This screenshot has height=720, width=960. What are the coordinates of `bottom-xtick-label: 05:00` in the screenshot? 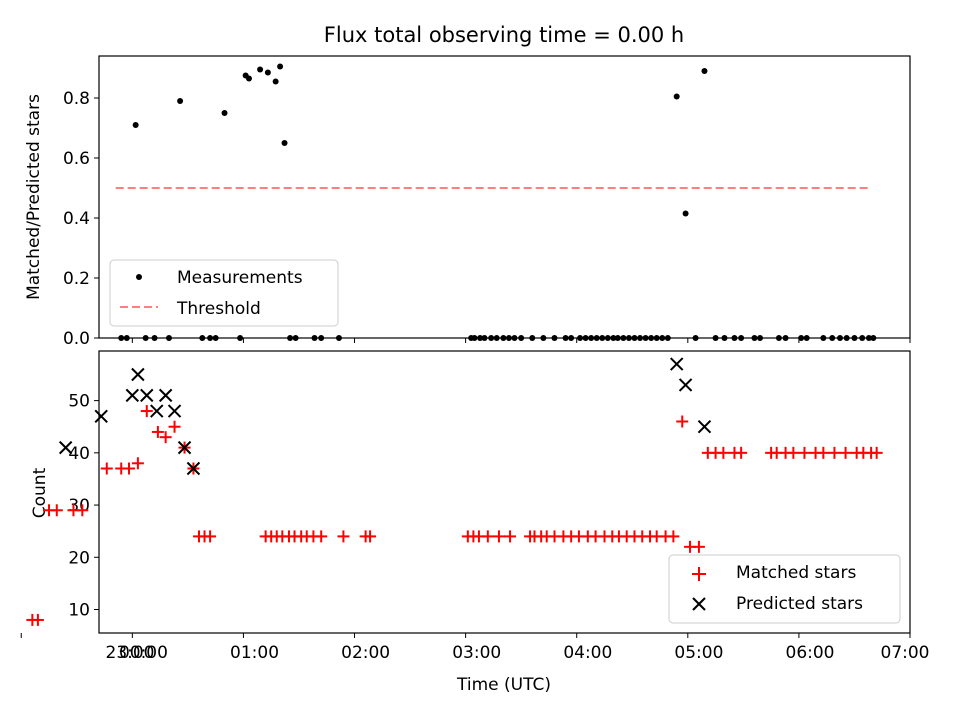 It's located at (698, 653).